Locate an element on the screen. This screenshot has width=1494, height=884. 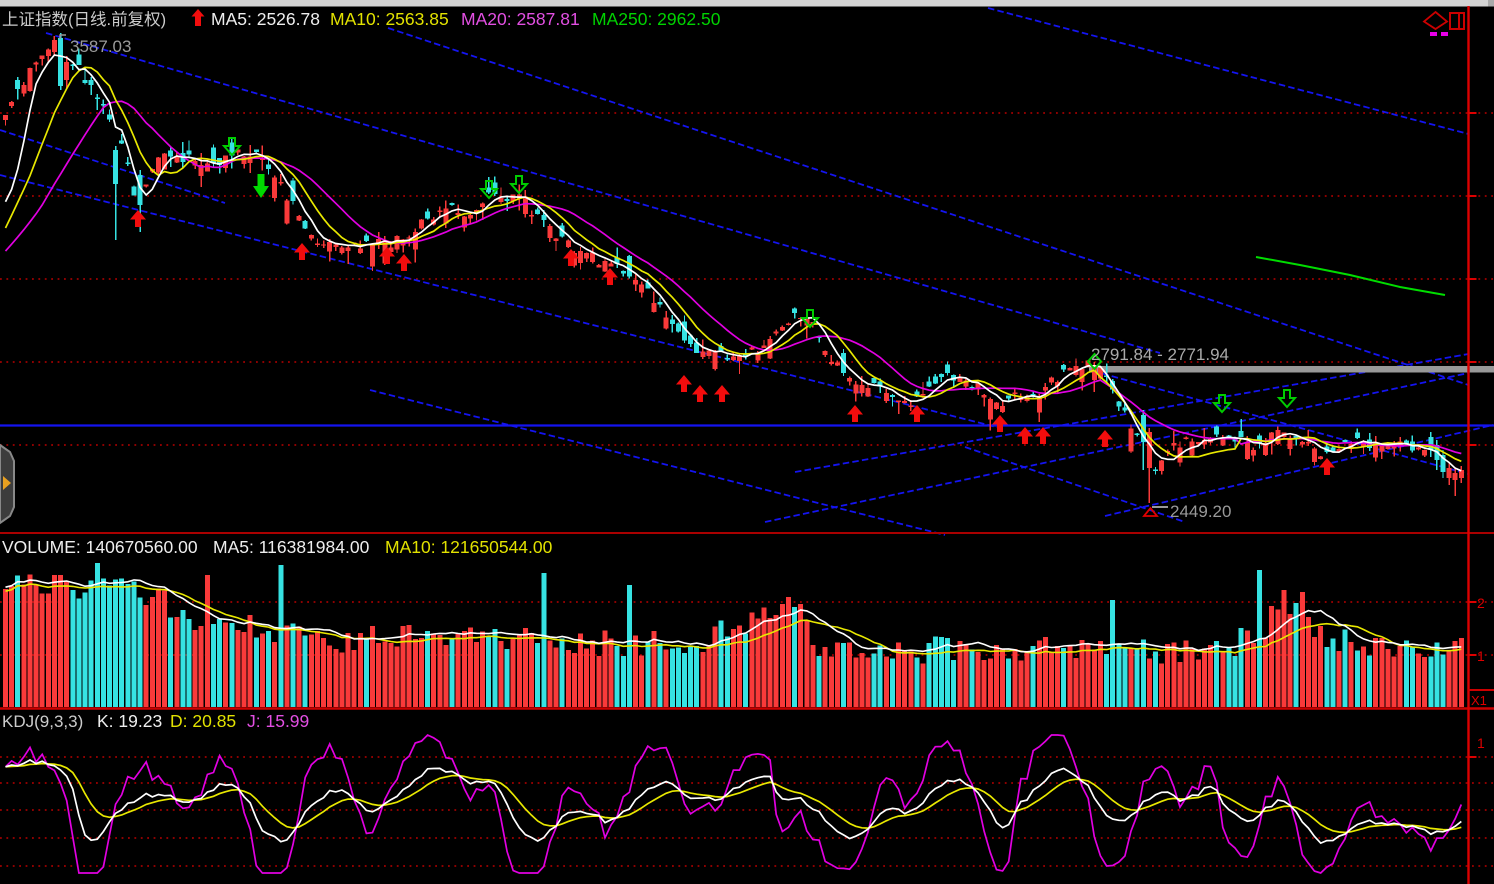
svg-text: KDJ(9,3,3) is located at coordinates (42, 721).